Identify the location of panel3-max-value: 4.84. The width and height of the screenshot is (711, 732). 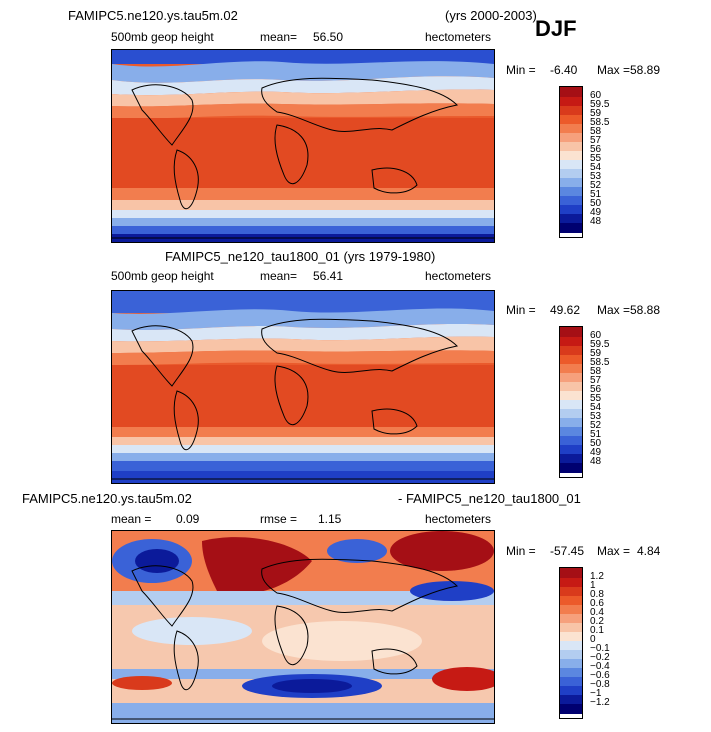
(649, 551).